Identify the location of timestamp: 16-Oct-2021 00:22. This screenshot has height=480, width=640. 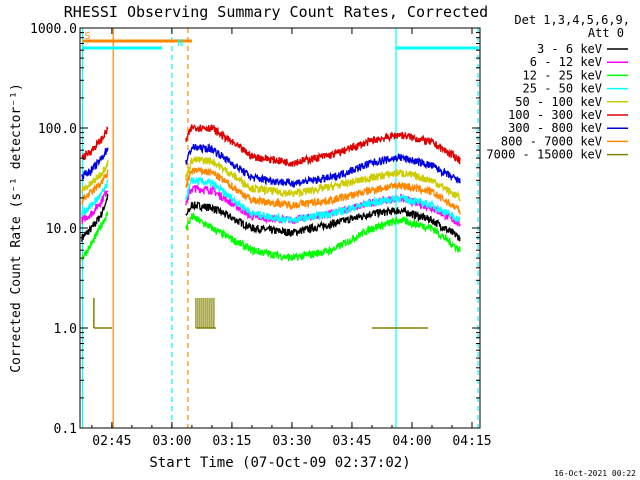
(595, 473).